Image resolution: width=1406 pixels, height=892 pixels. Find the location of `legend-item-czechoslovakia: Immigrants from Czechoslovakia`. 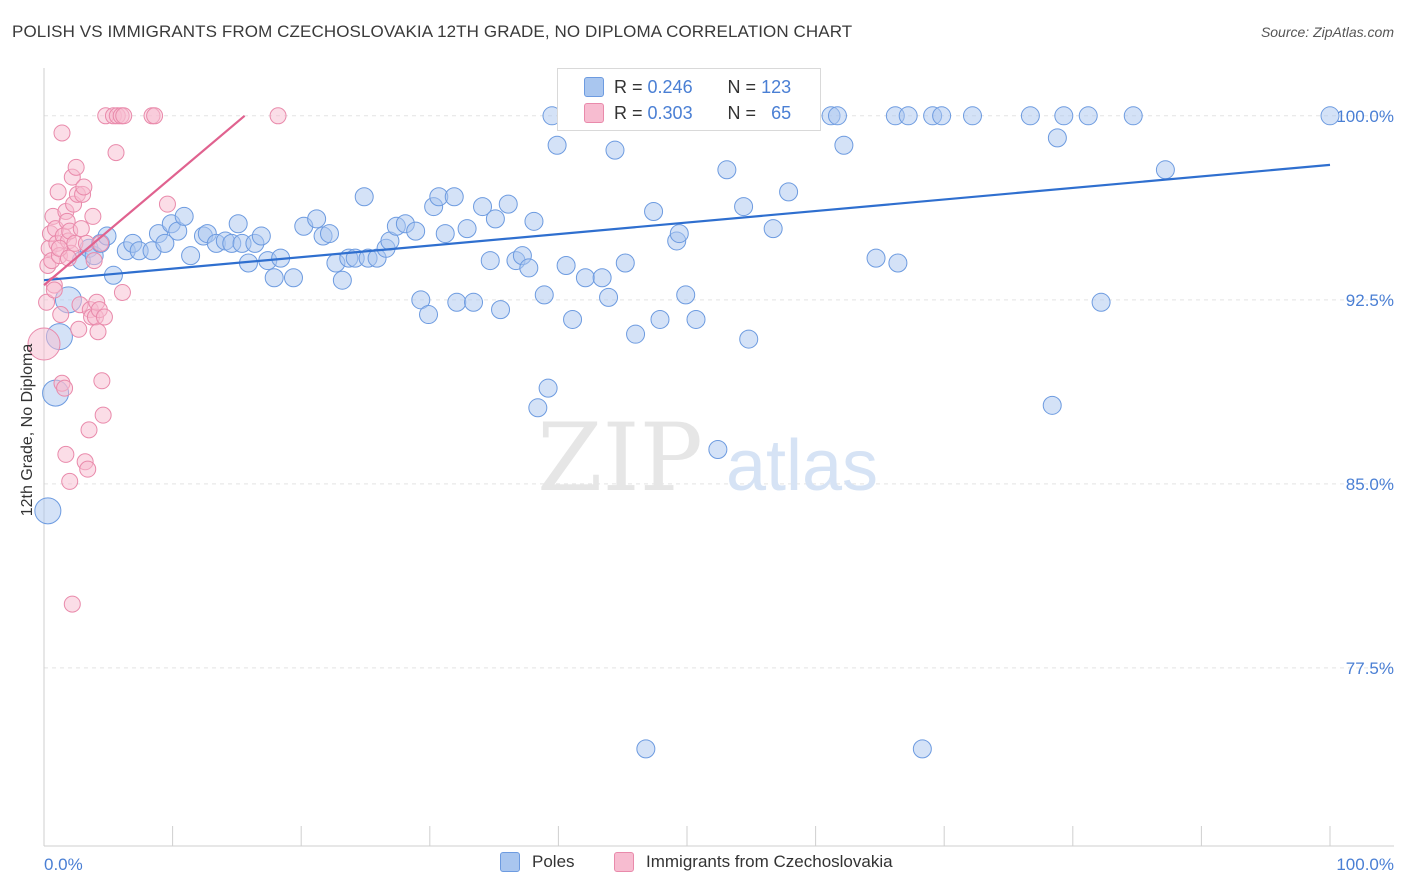

legend-item-czechoslovakia: Immigrants from Czechoslovakia is located at coordinates (753, 862).